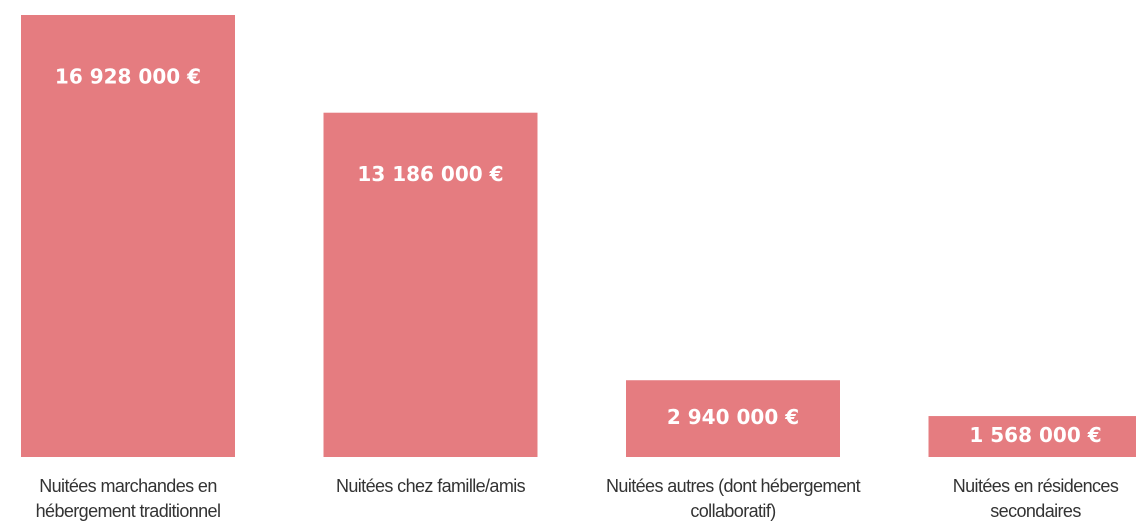  Describe the element at coordinates (128, 77) in the screenshot. I see `value-label: 16 928 000 €` at that location.